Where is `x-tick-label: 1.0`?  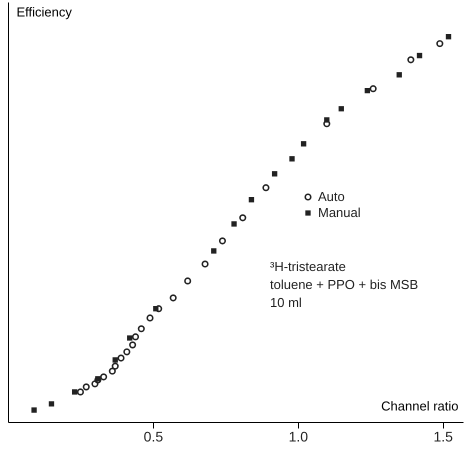
x-tick-label: 1.0 is located at coordinates (298, 436).